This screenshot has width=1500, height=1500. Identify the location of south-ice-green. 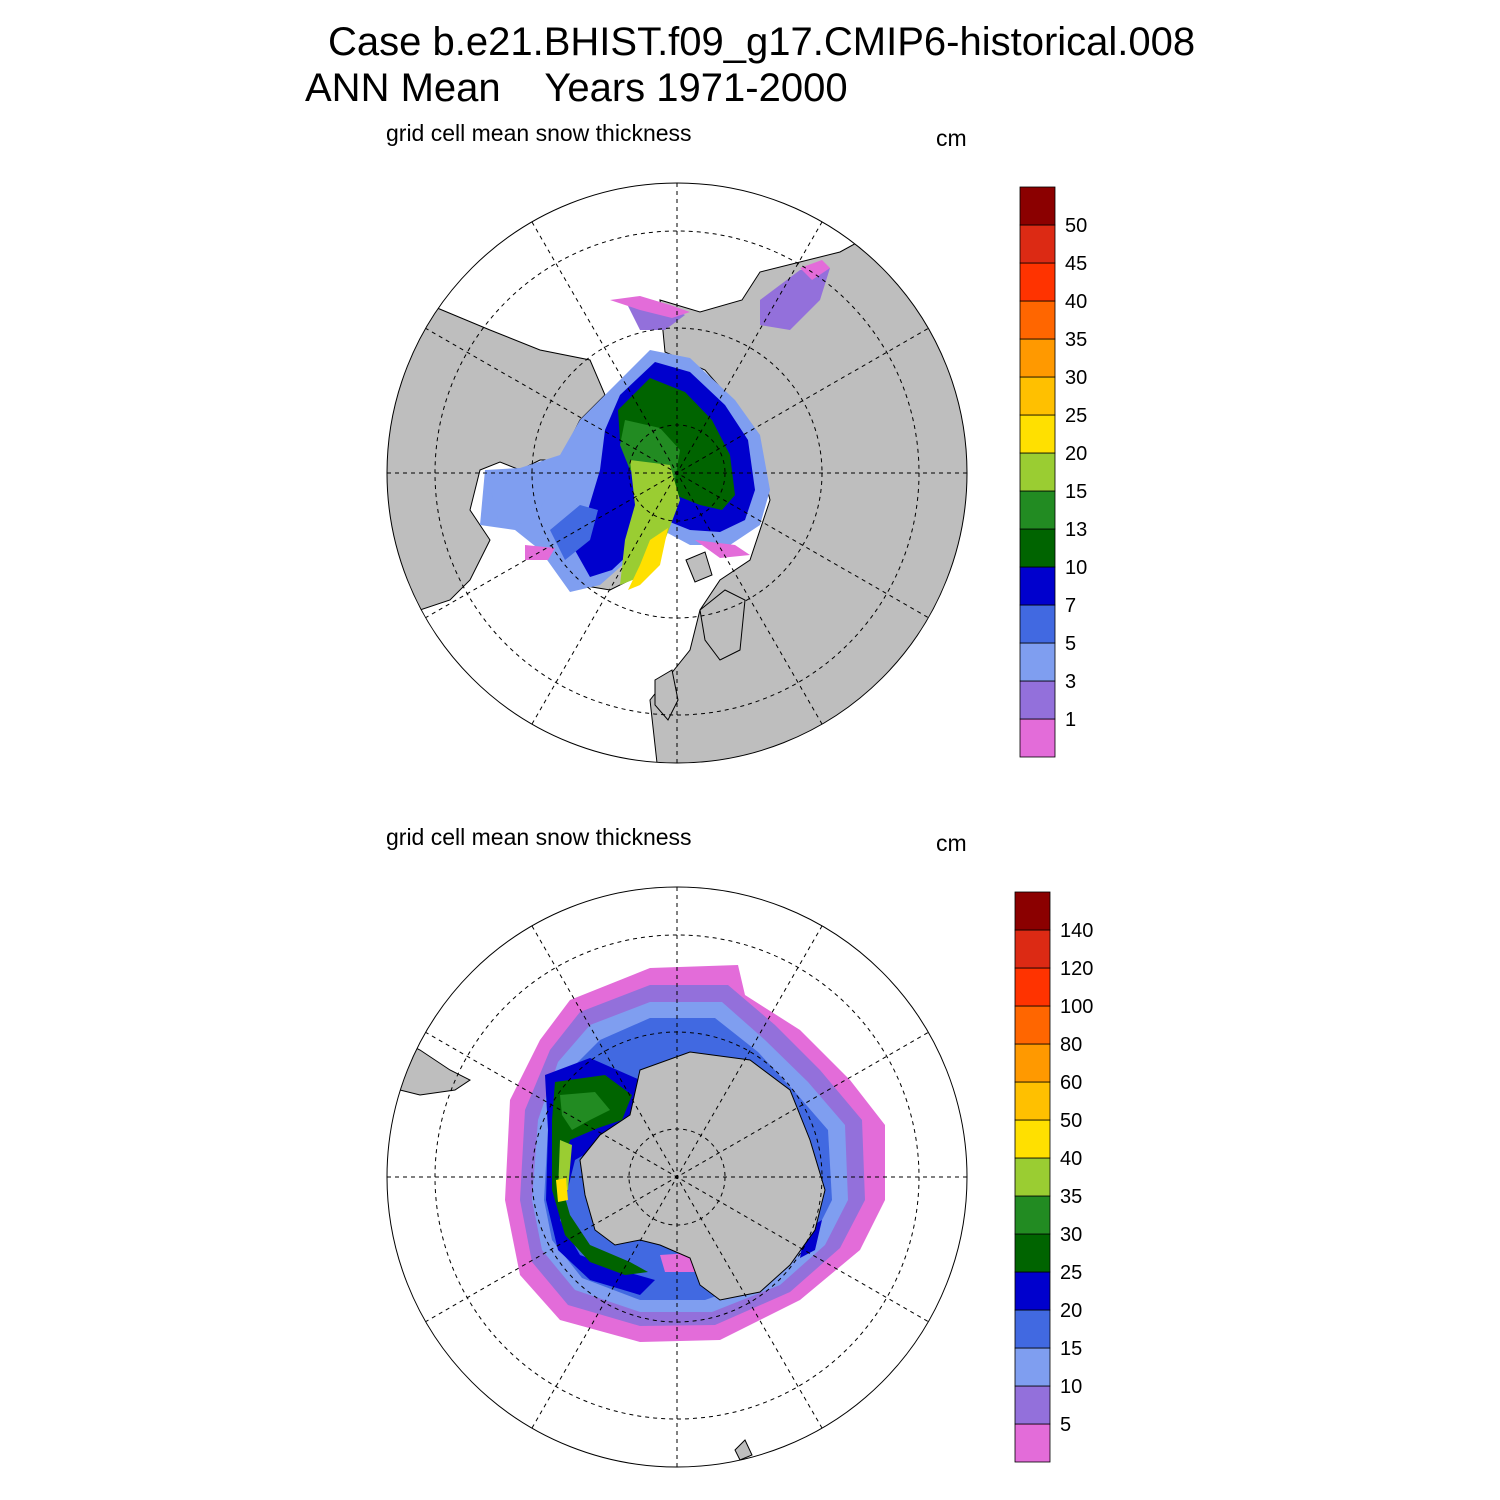
(585, 1111).